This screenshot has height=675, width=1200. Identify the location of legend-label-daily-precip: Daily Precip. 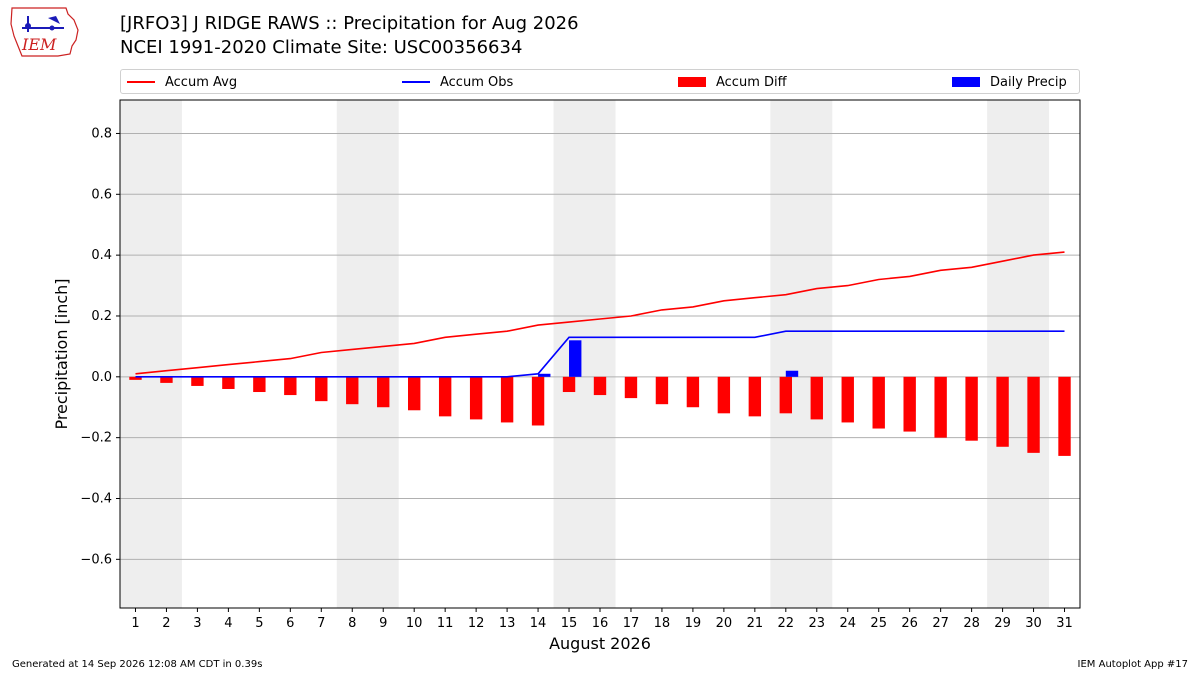
(1028, 82).